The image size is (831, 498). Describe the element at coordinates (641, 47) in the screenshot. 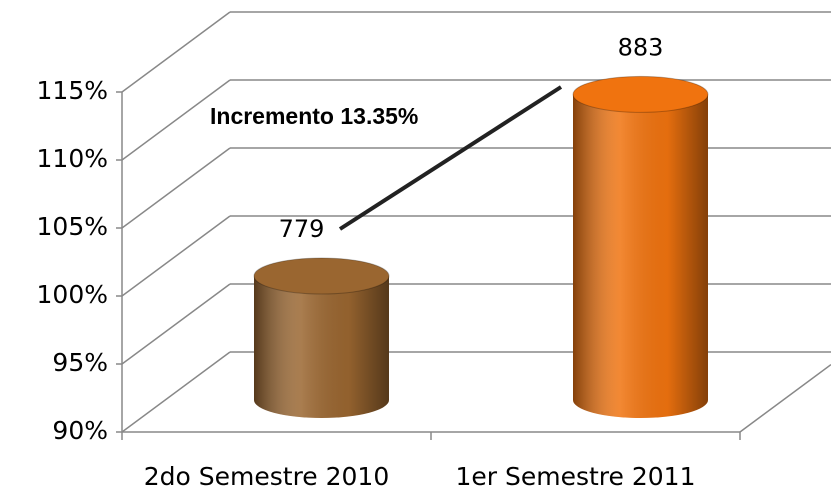

I see `data-label: 883` at that location.